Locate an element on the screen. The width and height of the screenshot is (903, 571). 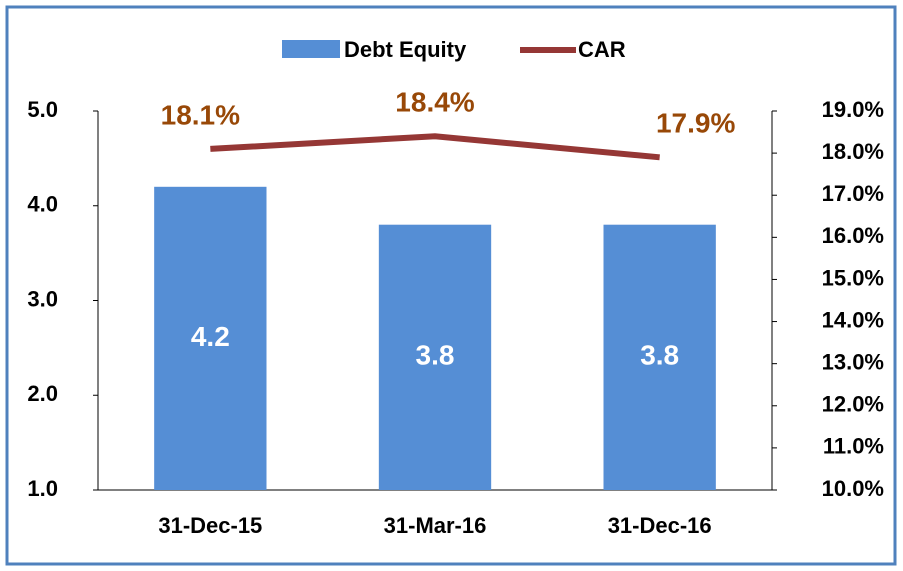
y-tick-label: 1.0 is located at coordinates (42, 488).